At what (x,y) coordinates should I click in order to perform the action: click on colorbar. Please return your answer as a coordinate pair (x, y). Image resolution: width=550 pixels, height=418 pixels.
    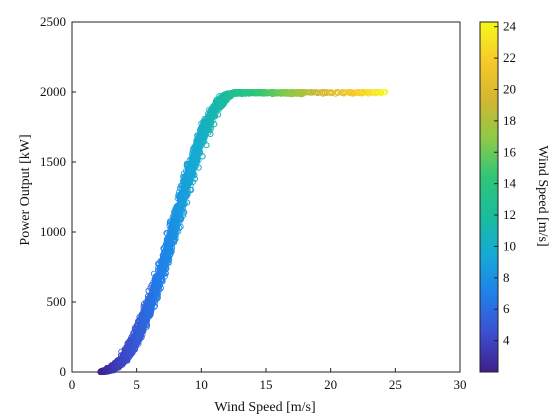
    Looking at the image, I should click on (489, 197).